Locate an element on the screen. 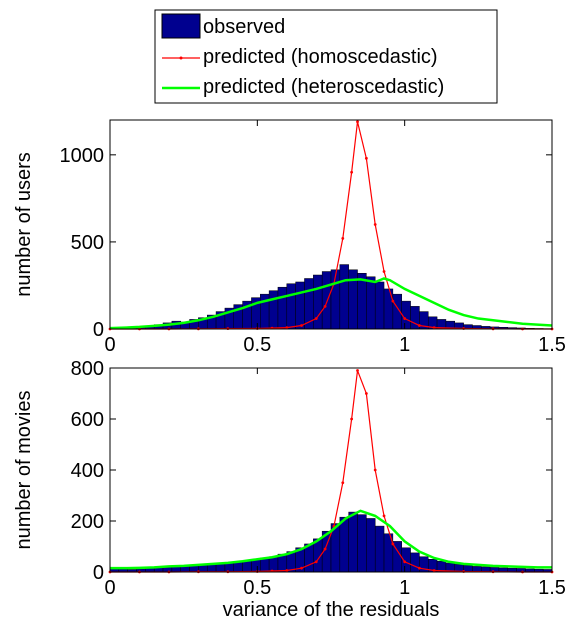  movies-ytick-label: 600 is located at coordinates (87, 420).